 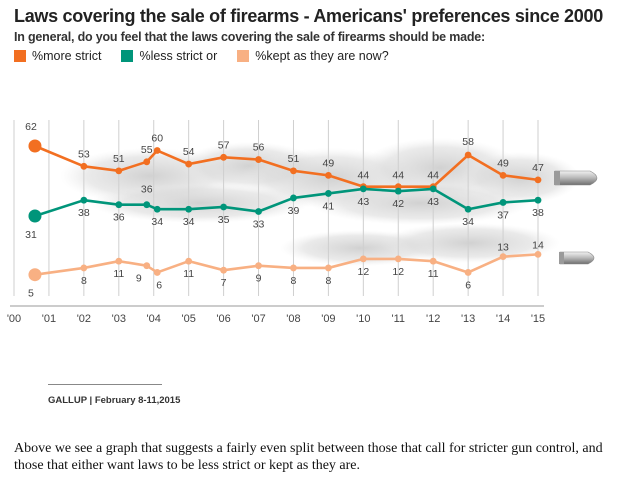 What do you see at coordinates (243, 56) in the screenshot?
I see `legend-swatch-kept` at bounding box center [243, 56].